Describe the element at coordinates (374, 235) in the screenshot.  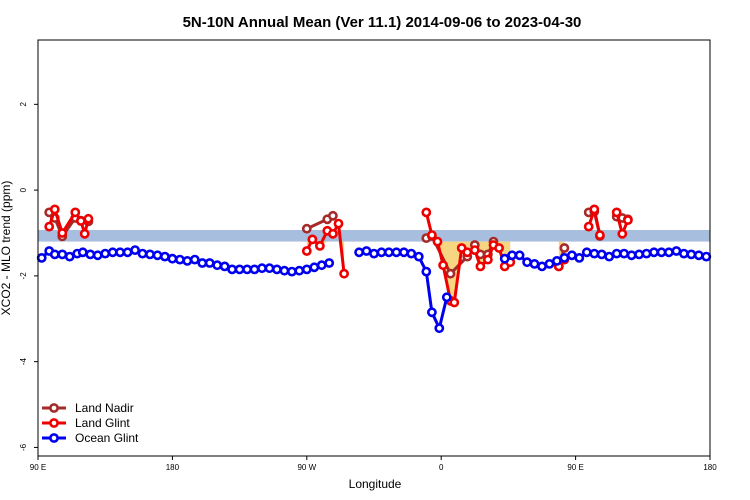
I see `reference-band` at that location.